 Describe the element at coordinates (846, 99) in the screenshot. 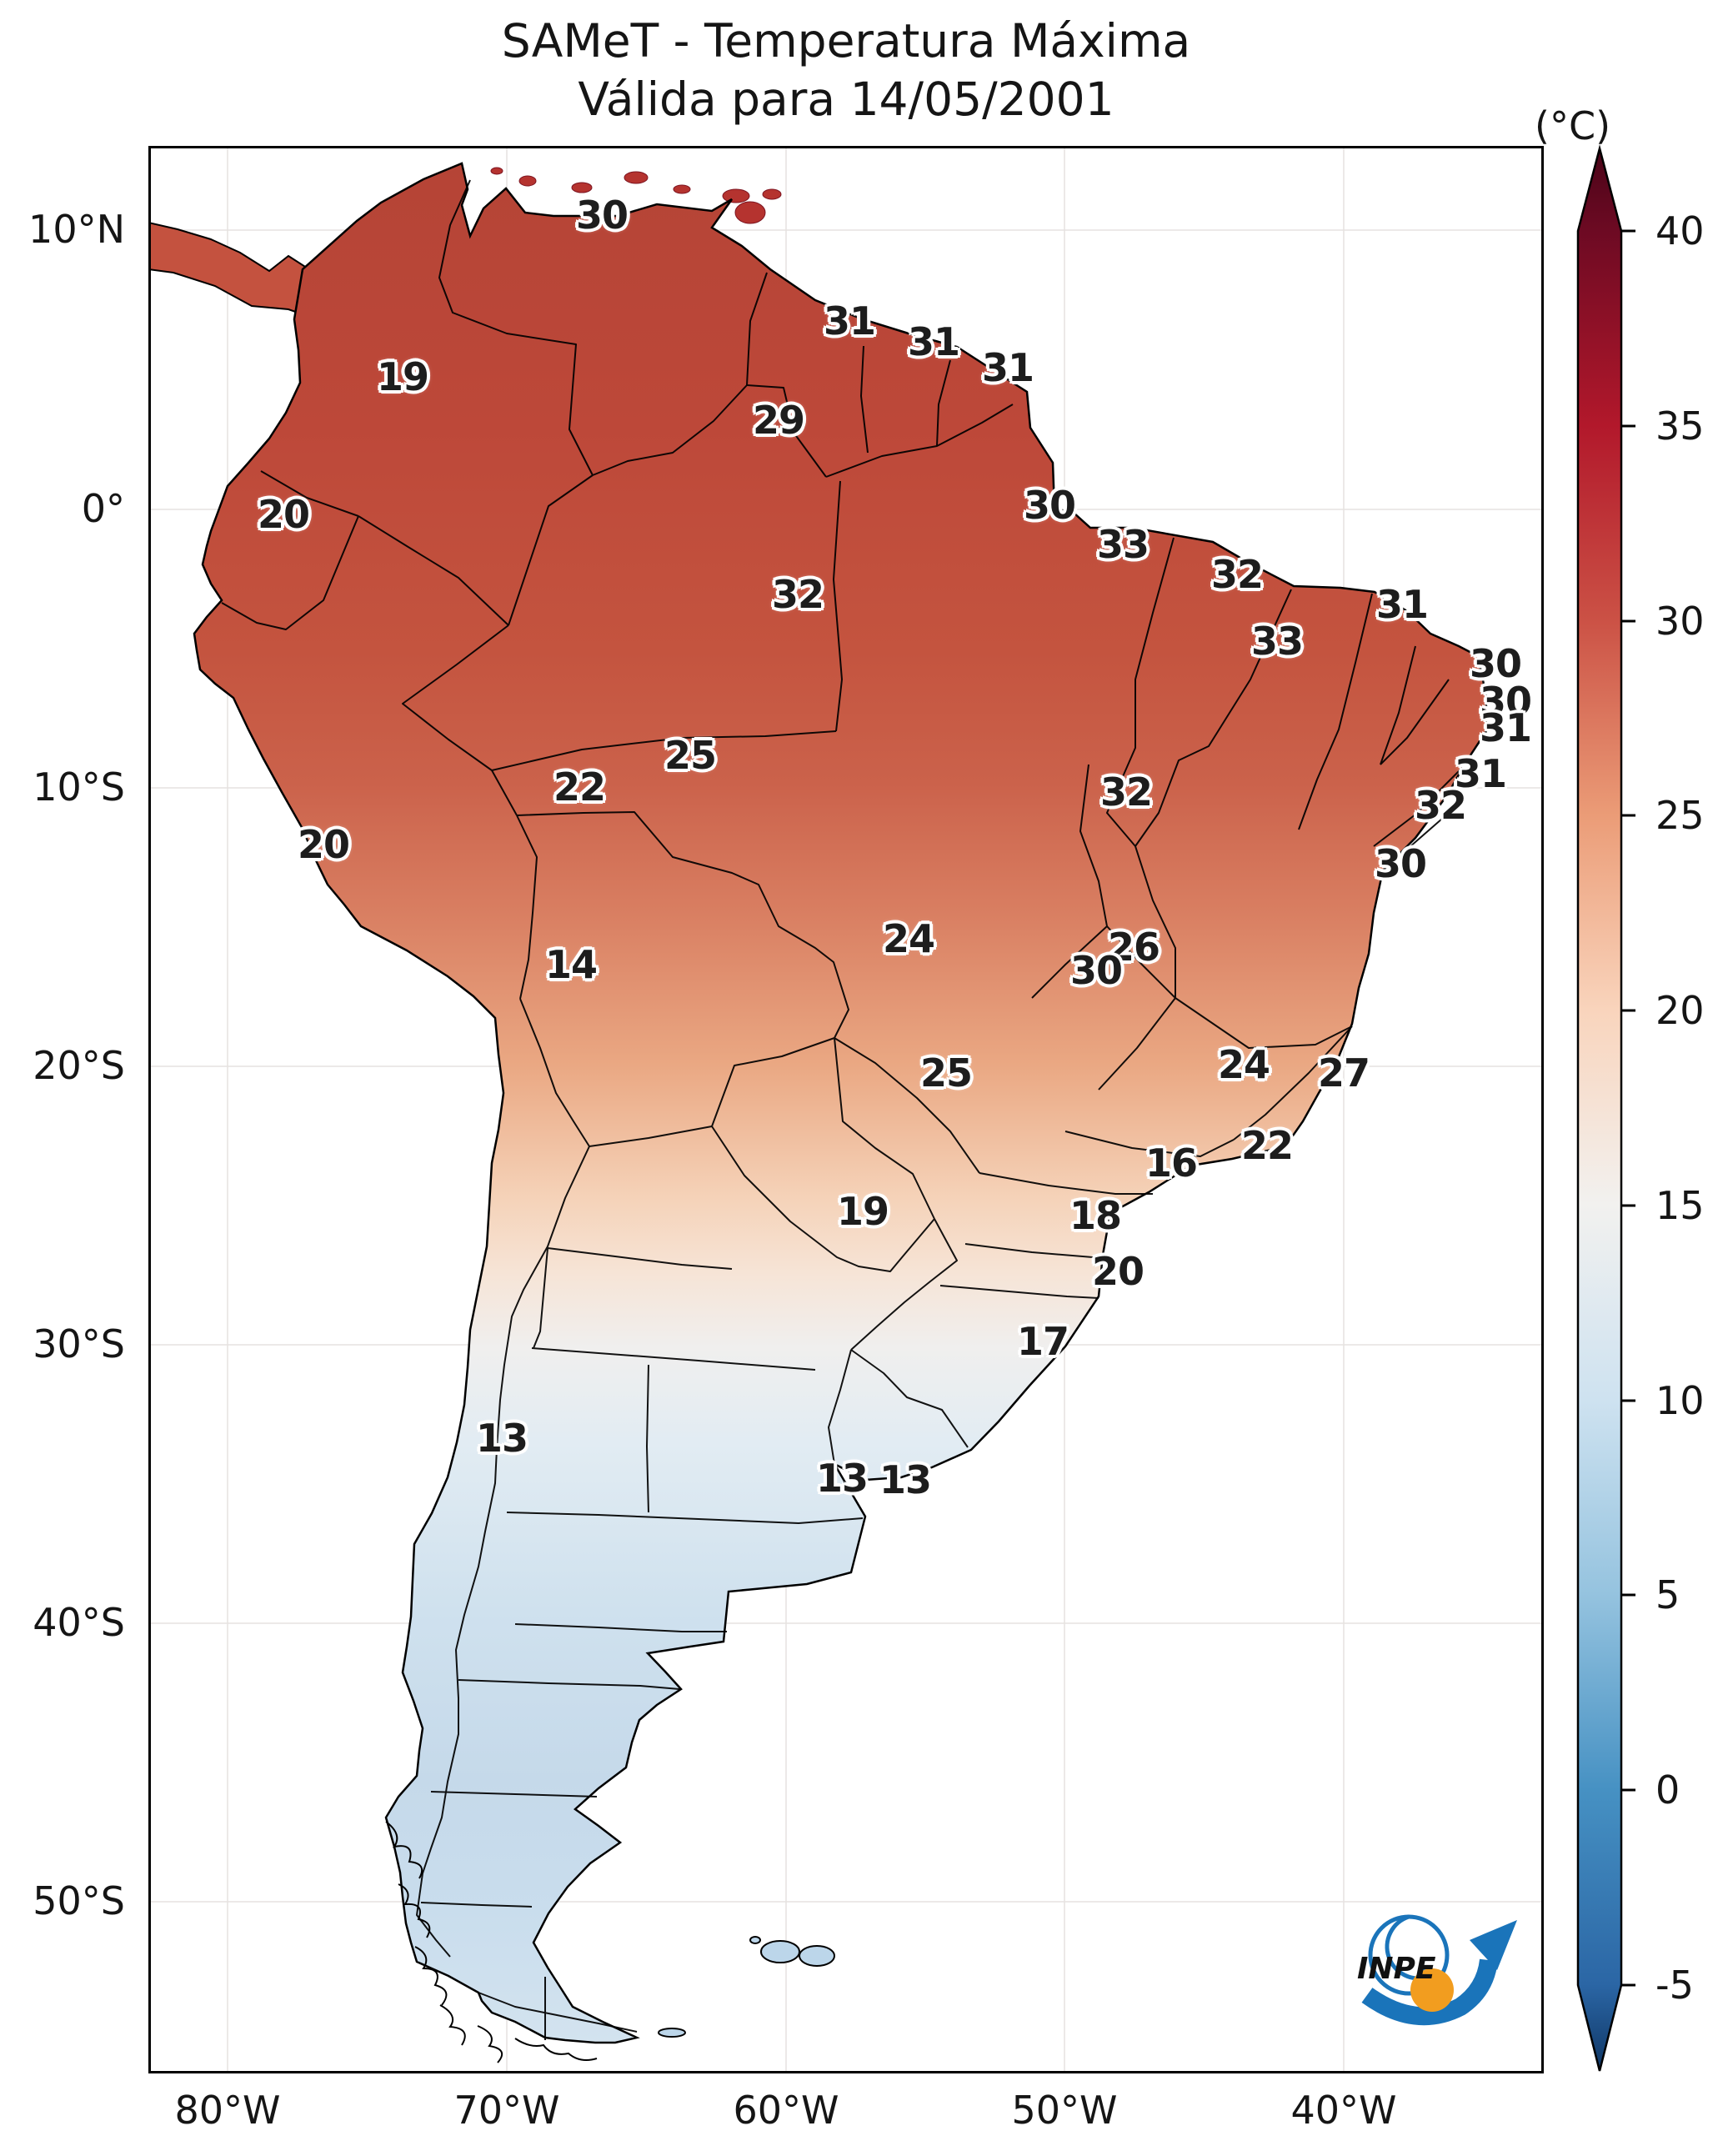

I see `figure-title-line2: Válida para 14/05/2001` at that location.